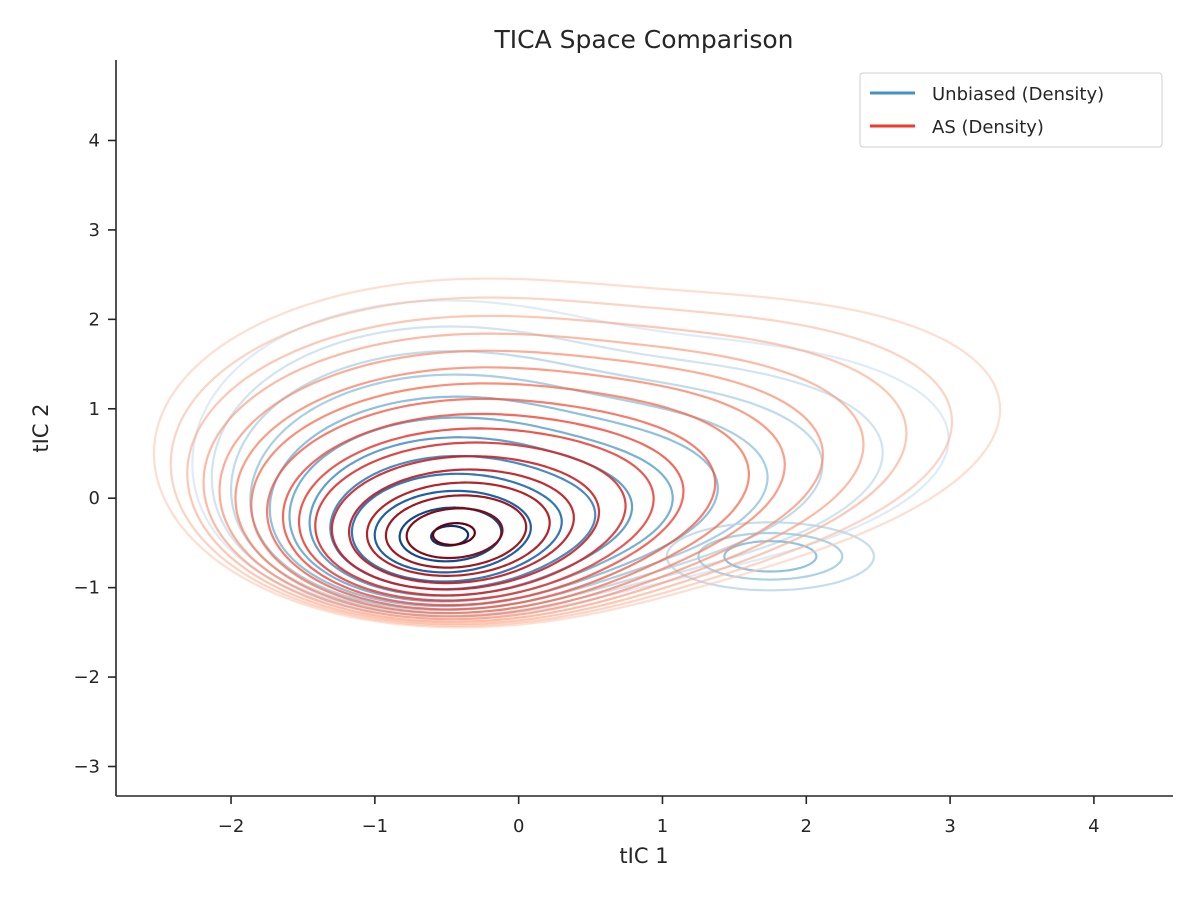  Describe the element at coordinates (662, 826) in the screenshot. I see `x-tick-label: 1` at that location.